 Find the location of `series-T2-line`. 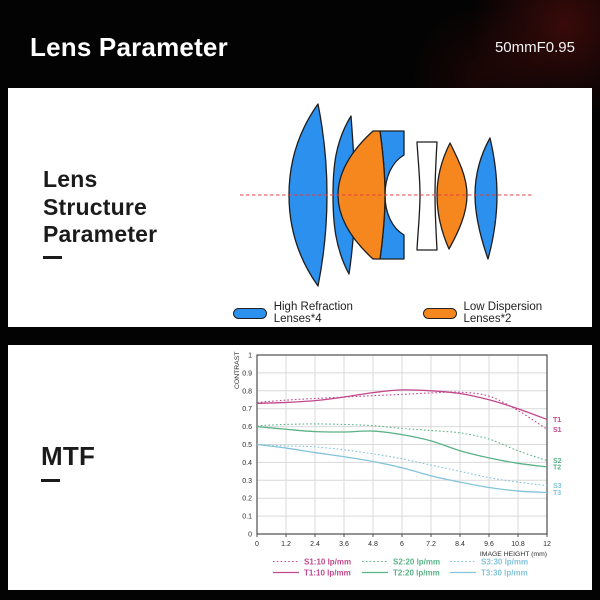

series-T2-line is located at coordinates (402, 446).